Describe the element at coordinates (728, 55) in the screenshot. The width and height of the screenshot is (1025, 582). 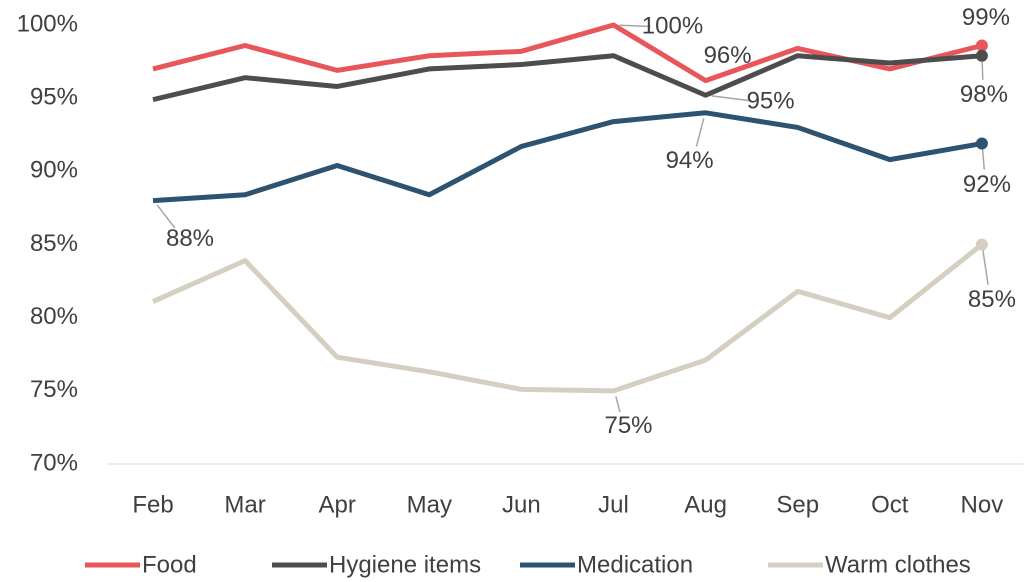
I see `data-label: 96%` at that location.